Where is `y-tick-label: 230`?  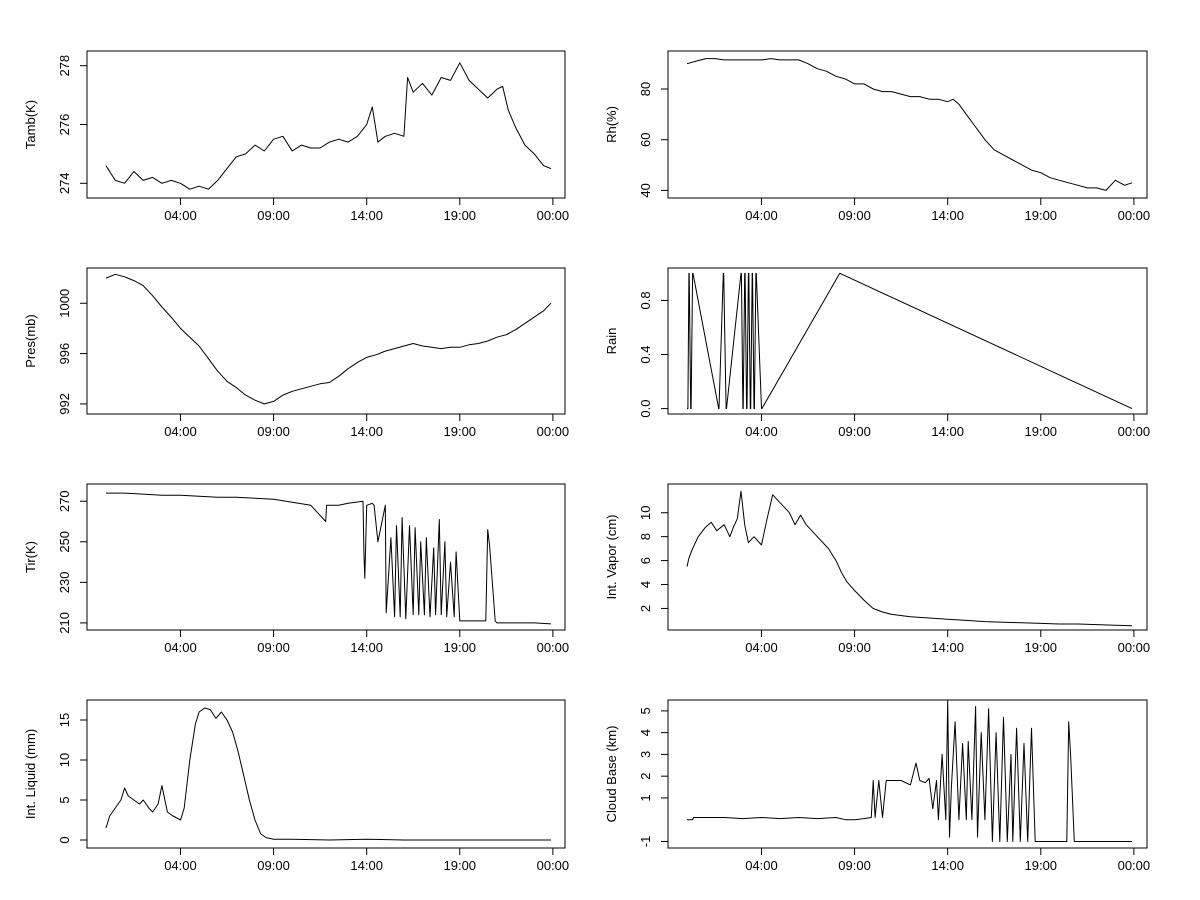
y-tick-label: 230 is located at coordinates (64, 582).